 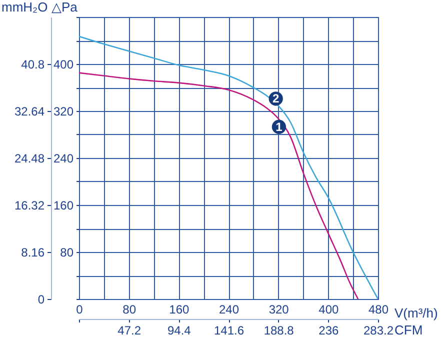 What do you see at coordinates (63, 205) in the screenshot?
I see `y-tick-label: 160` at bounding box center [63, 205].